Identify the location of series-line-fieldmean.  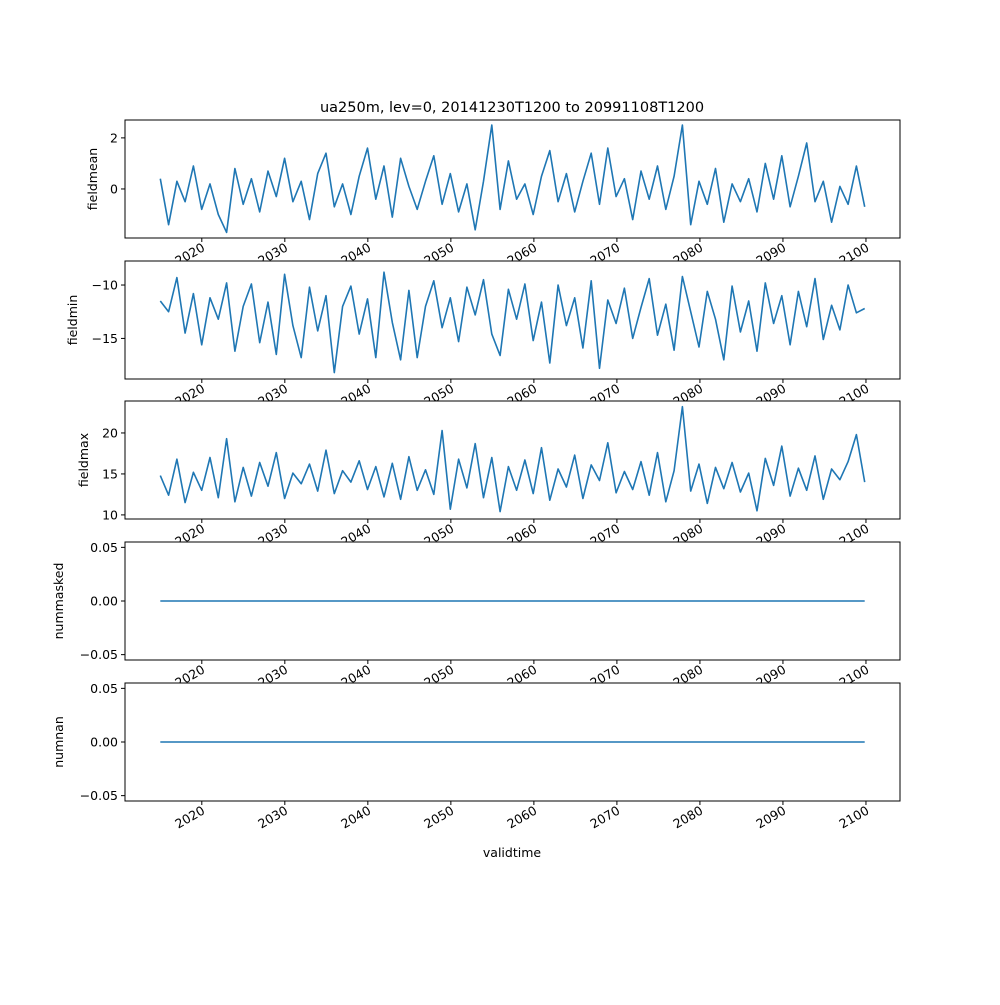
(512, 179).